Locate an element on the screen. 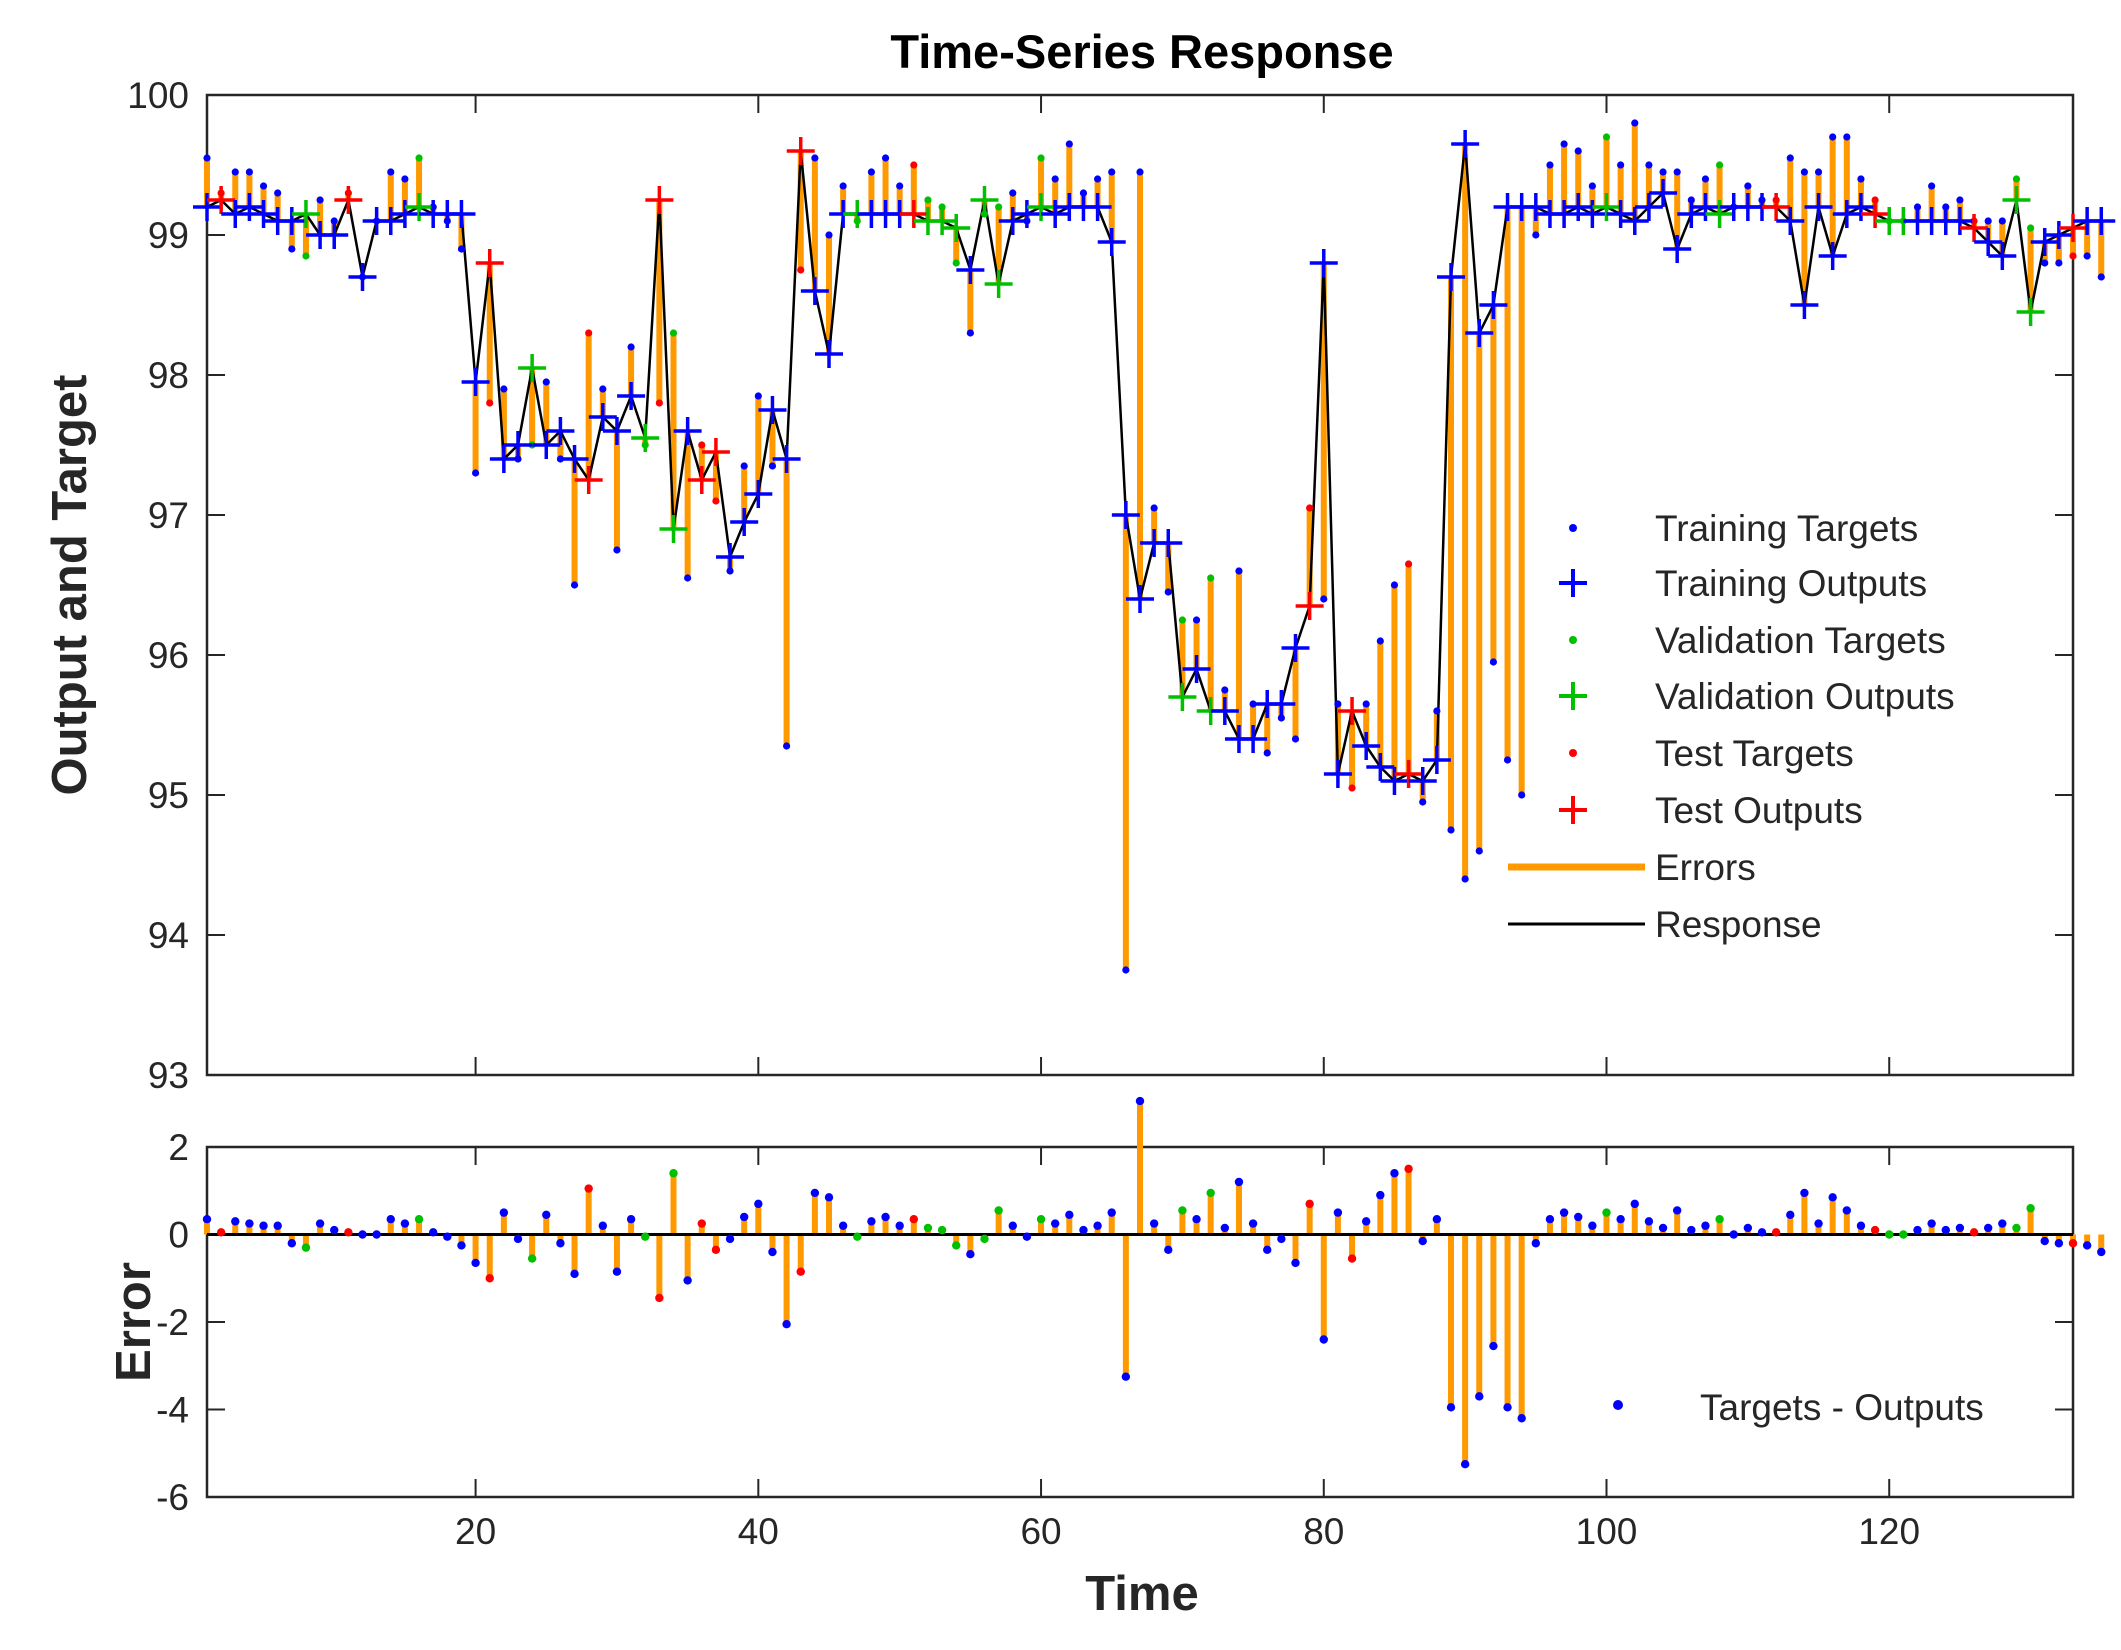 This screenshot has height=1650, width=2121. legend-validation-targets-label: Validation Targets is located at coordinates (1800, 640).